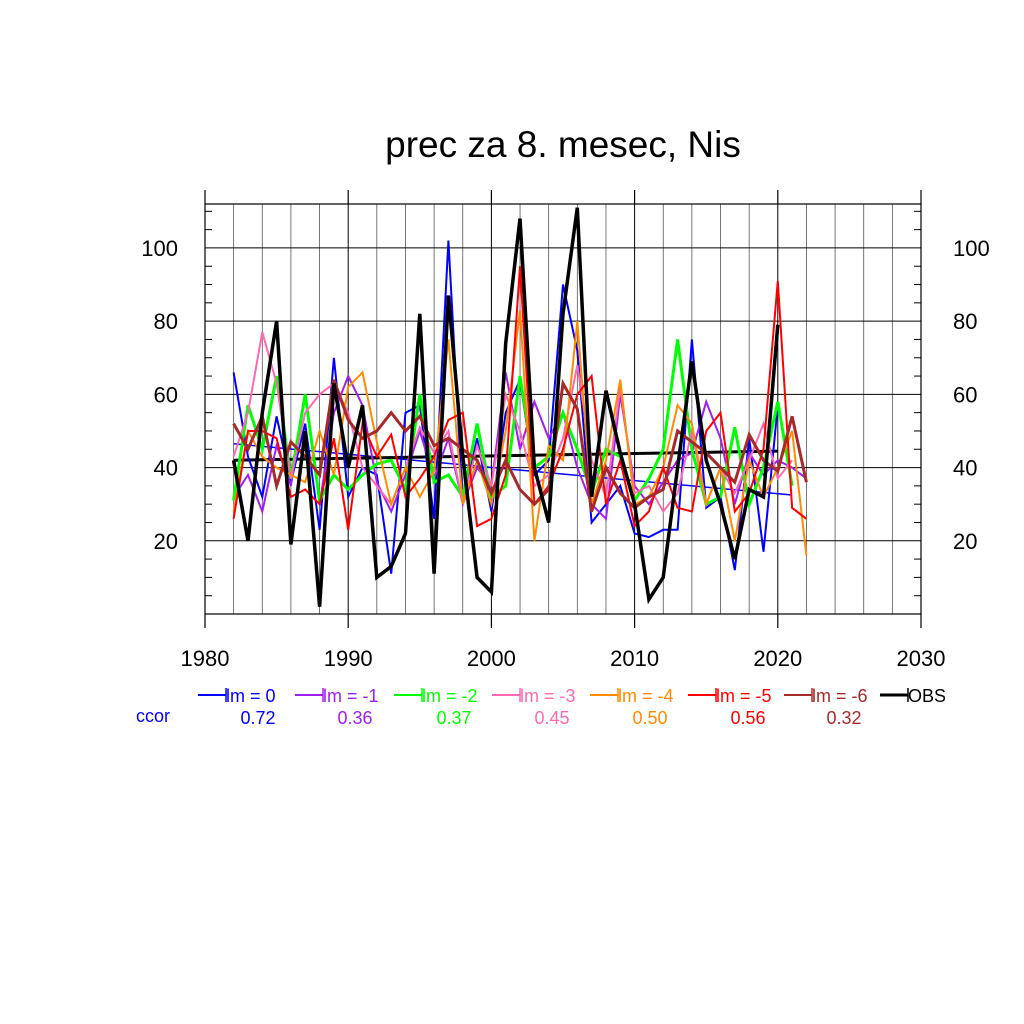  What do you see at coordinates (166, 468) in the screenshot?
I see `y-tick-label-left: 40` at bounding box center [166, 468].